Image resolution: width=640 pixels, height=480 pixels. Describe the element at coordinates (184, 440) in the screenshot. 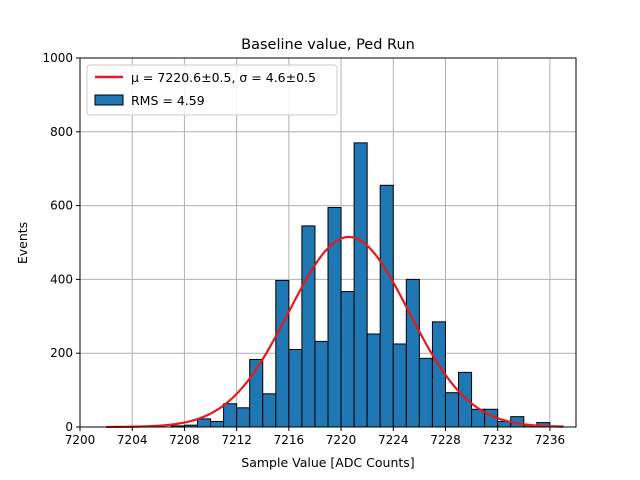

I see `x-tick-label: 7208` at that location.